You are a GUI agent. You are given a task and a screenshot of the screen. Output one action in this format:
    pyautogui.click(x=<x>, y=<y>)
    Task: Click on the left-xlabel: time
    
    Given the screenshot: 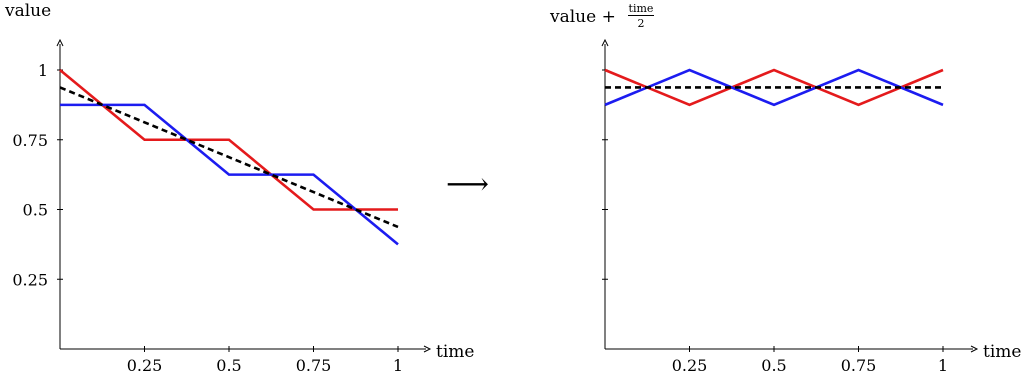 What is the action you would take?
    pyautogui.click(x=455, y=352)
    